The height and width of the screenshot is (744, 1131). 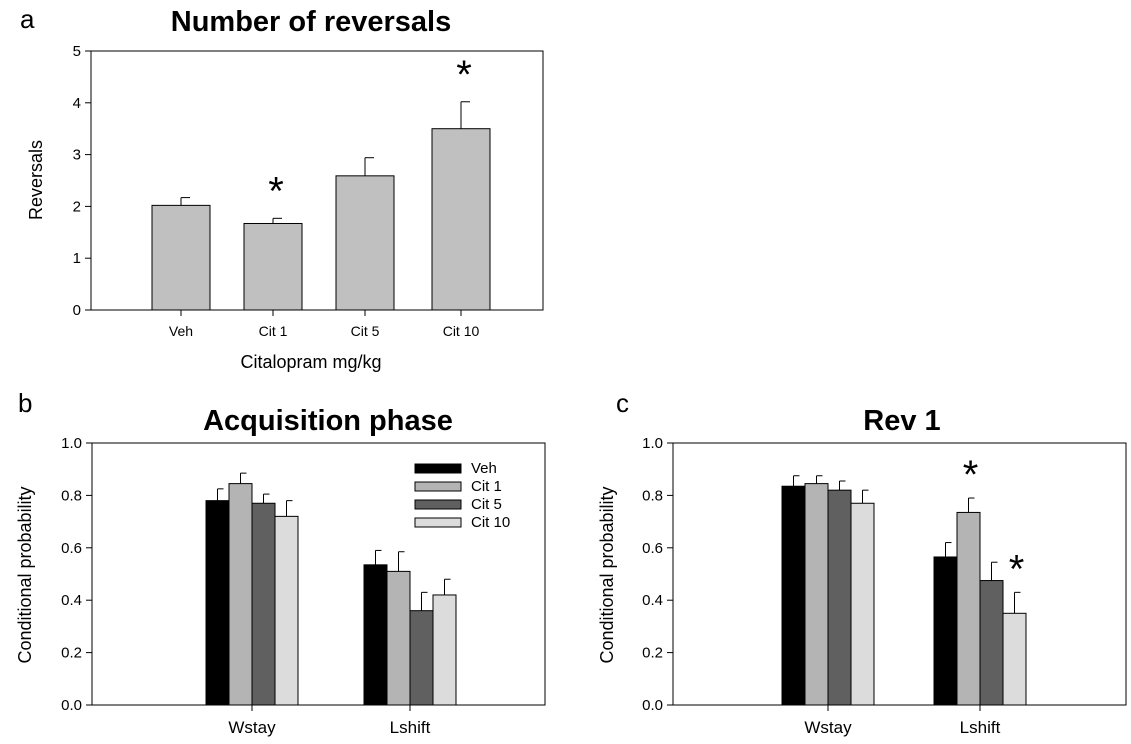 I want to click on panel-c-letter: c, so click(x=622, y=403).